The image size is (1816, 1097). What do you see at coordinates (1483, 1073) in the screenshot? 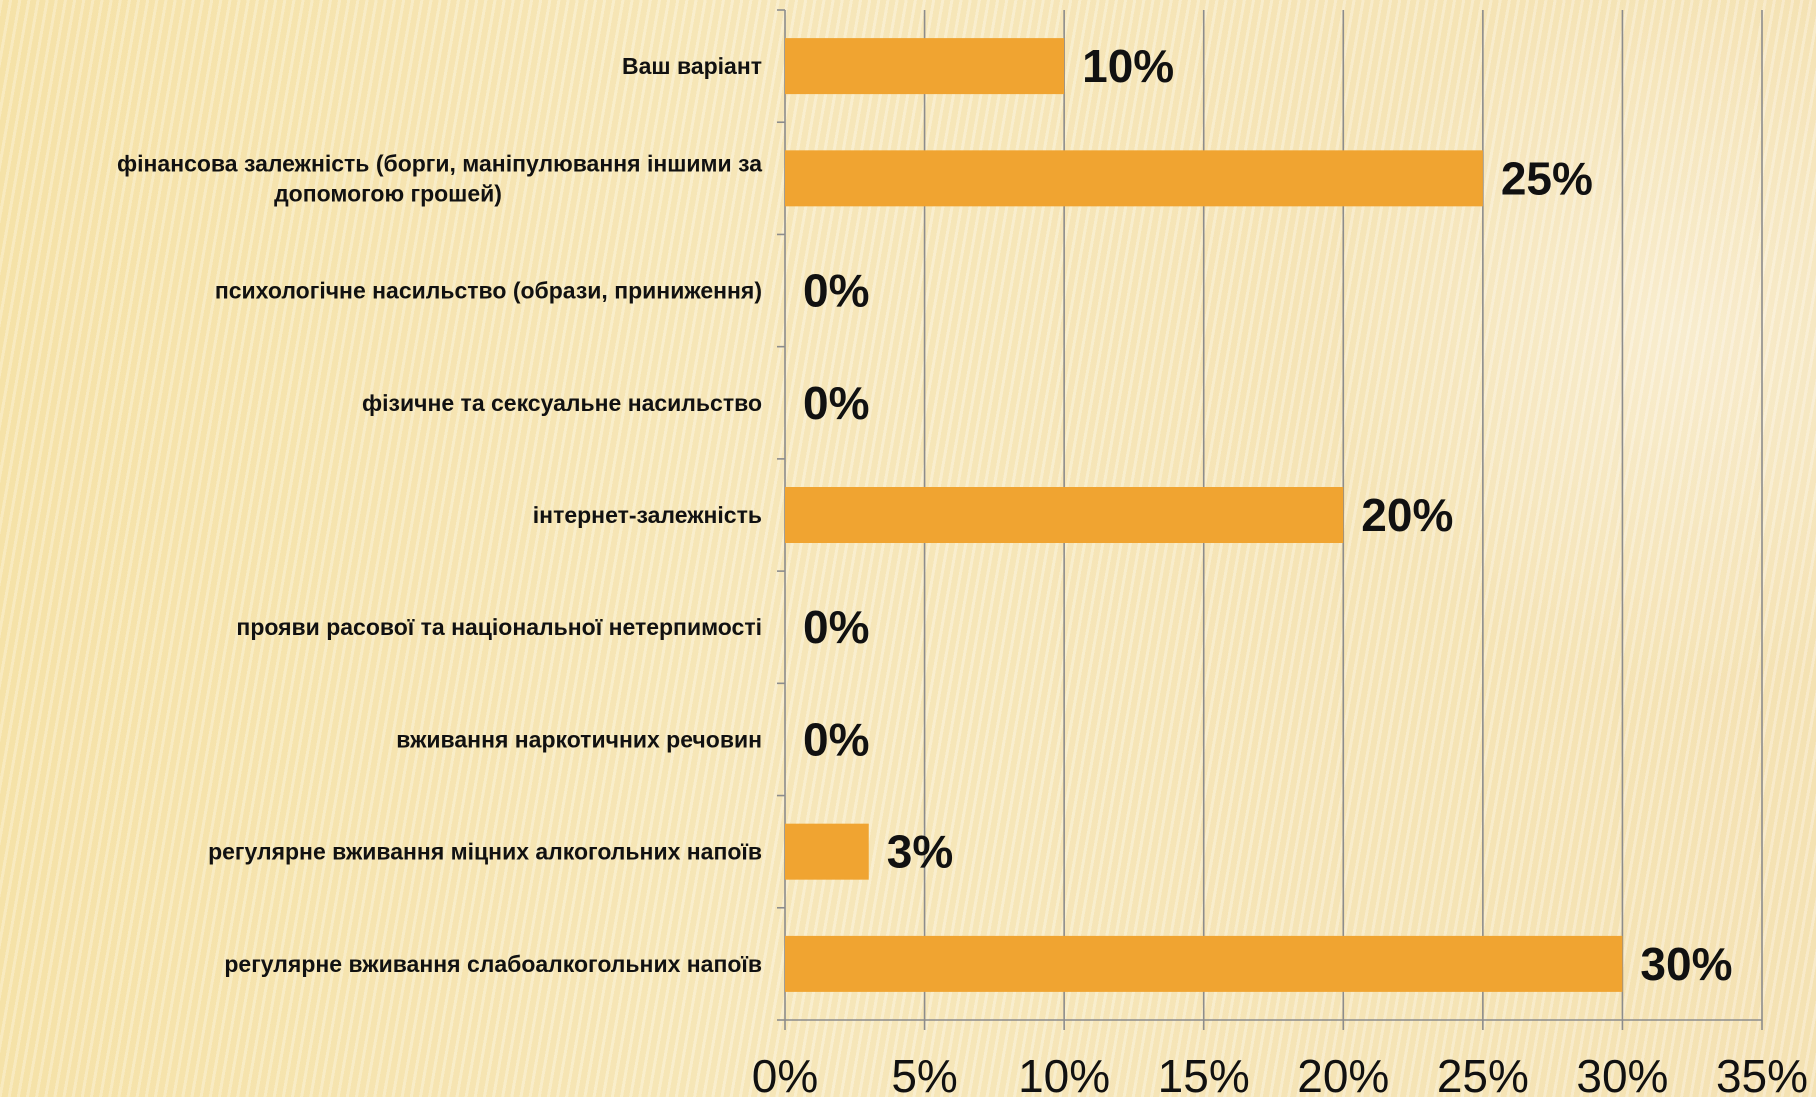
I see `x-tick-label: 25%` at bounding box center [1483, 1073].